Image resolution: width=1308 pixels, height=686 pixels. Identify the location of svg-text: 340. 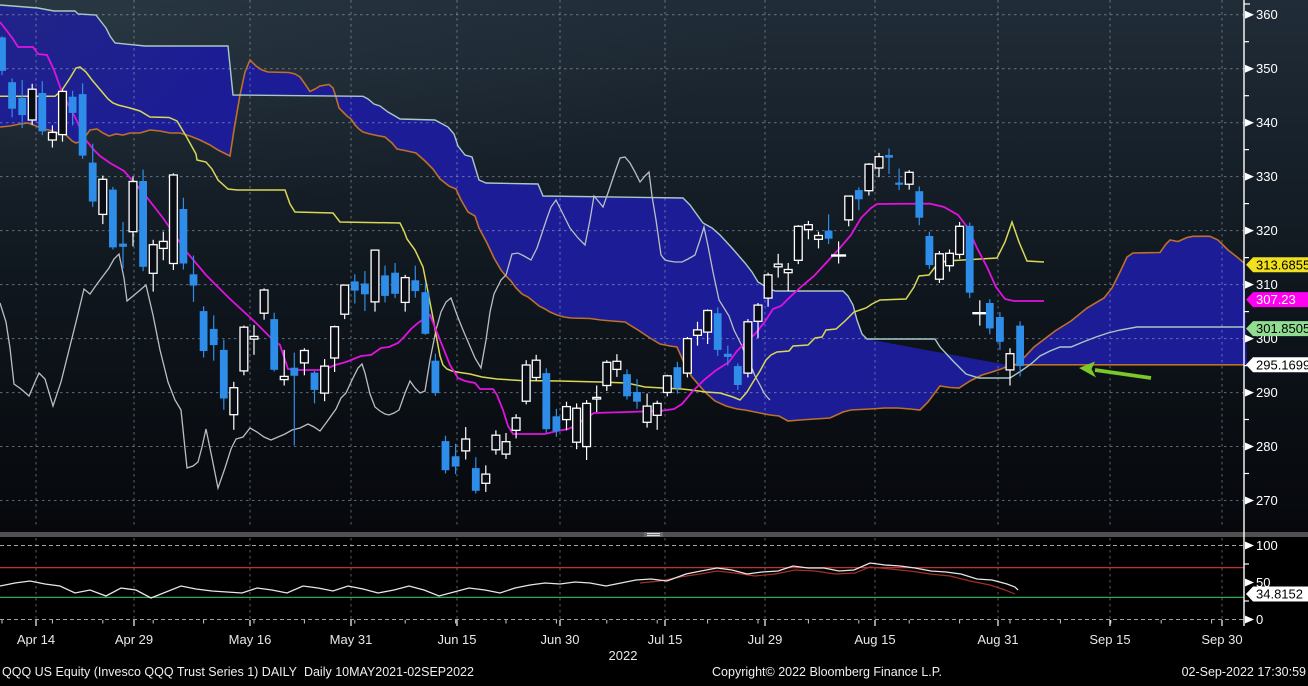
(1267, 122).